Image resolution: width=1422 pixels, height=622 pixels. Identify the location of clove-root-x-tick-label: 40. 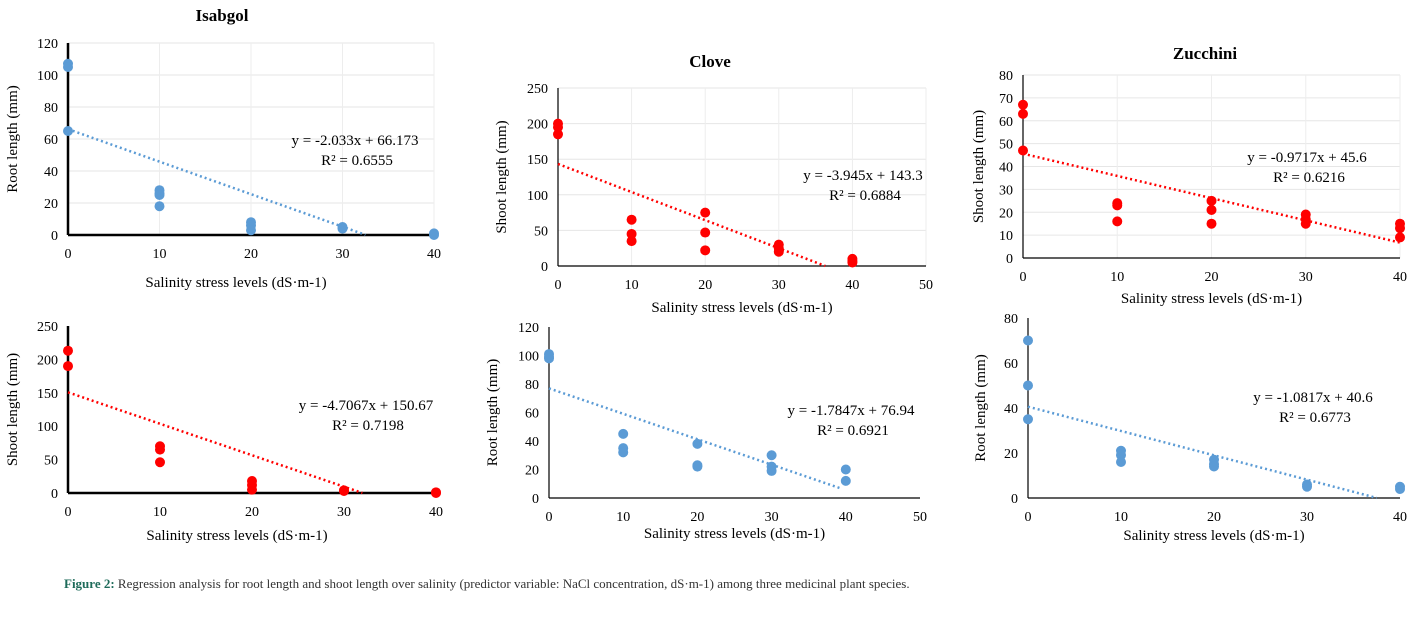
(846, 517).